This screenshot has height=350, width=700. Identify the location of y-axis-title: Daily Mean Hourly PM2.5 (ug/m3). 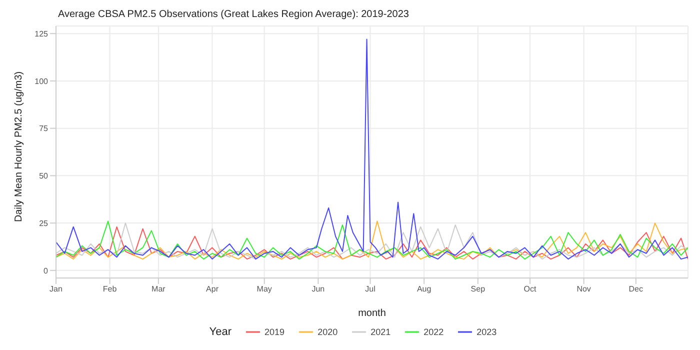
(19, 146).